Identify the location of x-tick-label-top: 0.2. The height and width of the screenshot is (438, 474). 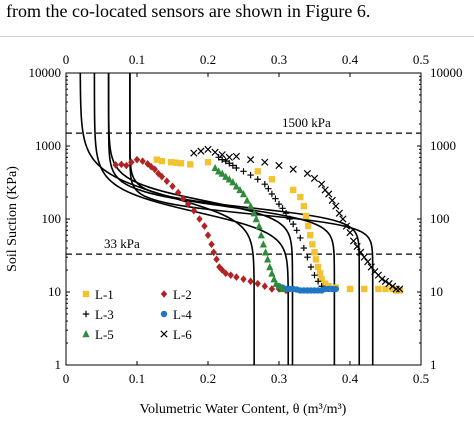
(208, 59).